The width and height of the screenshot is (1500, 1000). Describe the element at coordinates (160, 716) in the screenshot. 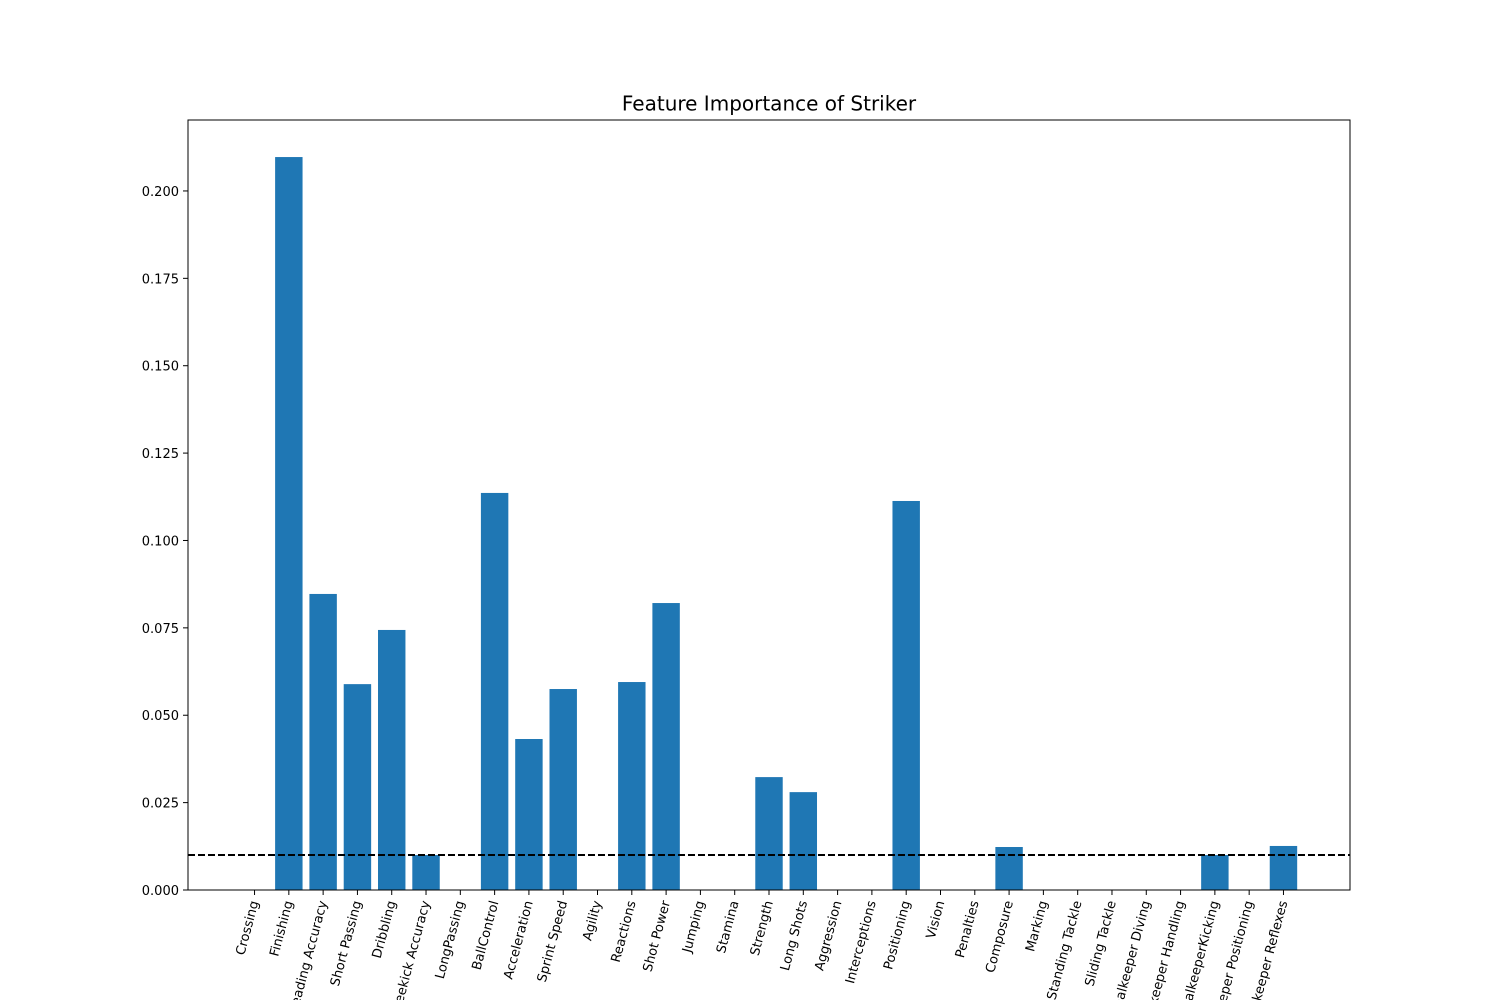

I see `y-tick-label: 0.050` at that location.